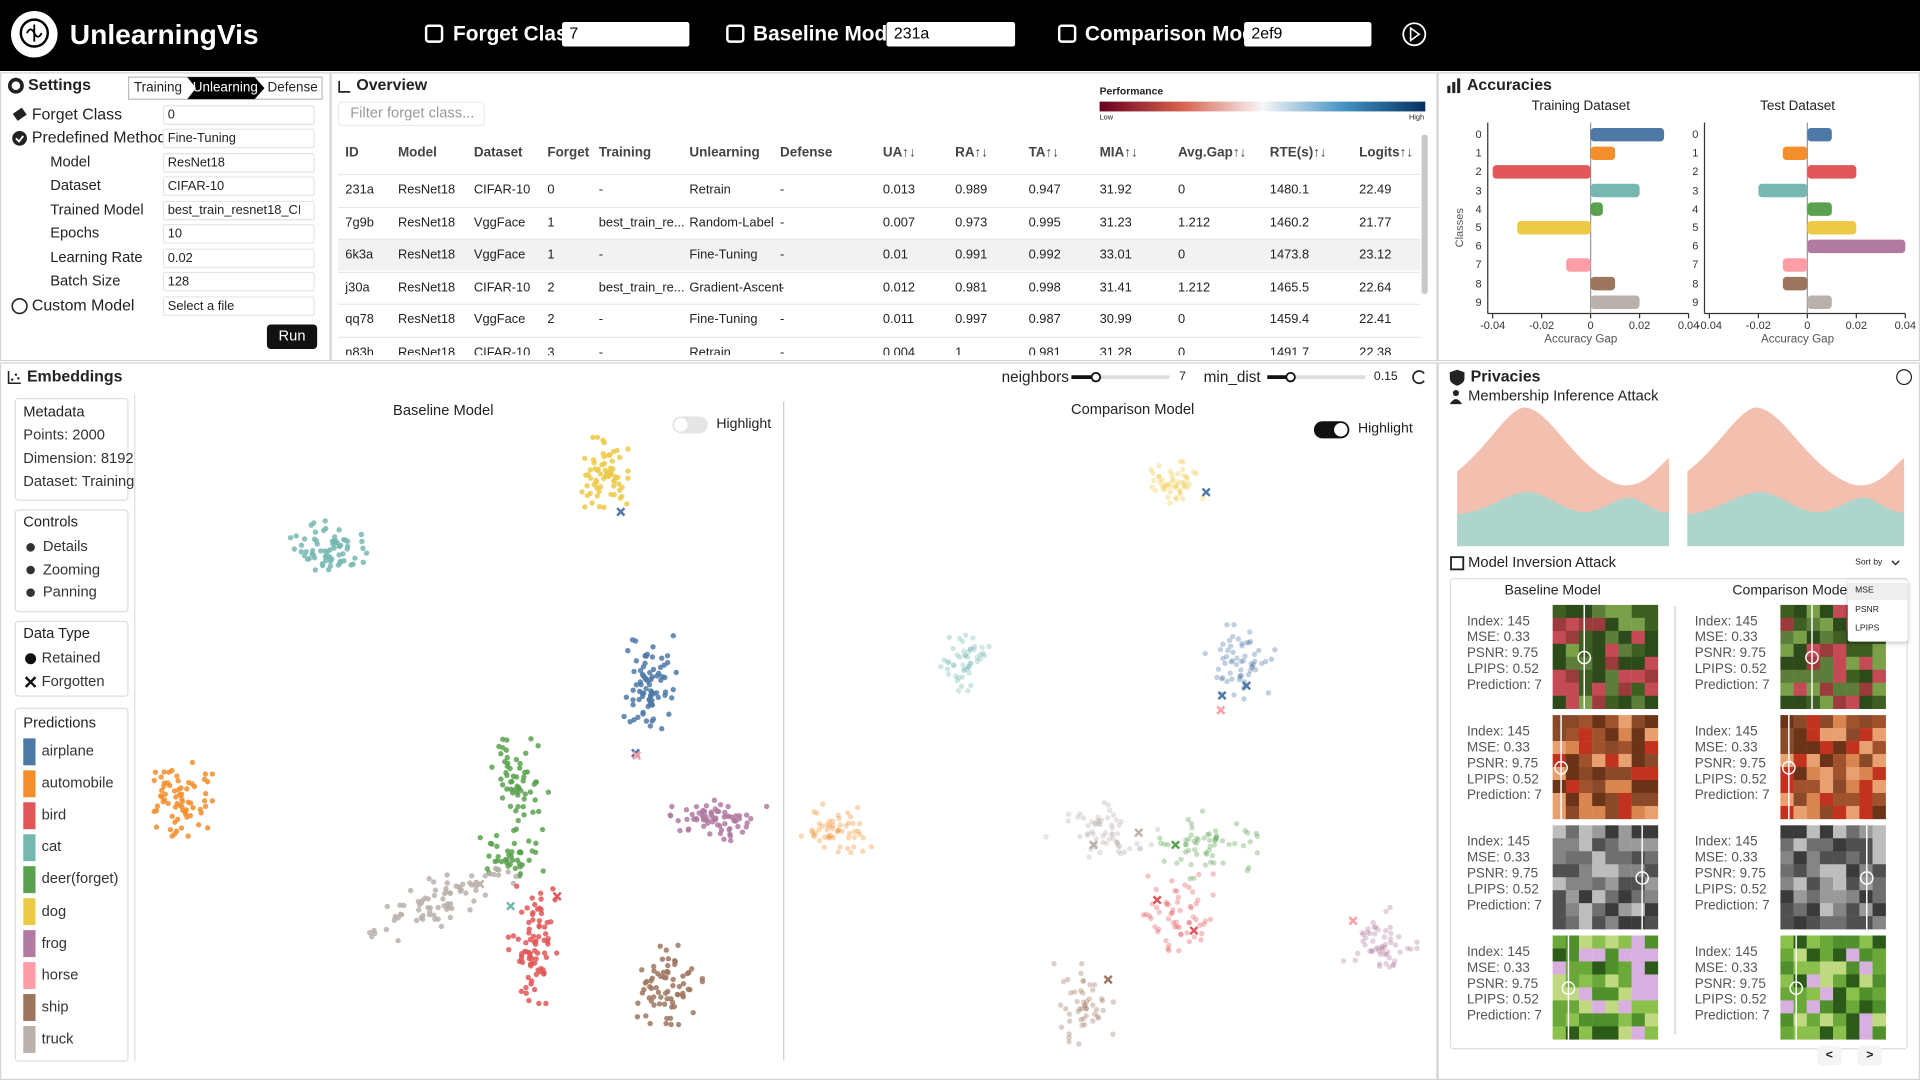  I want to click on input-value: 128, so click(178, 281).